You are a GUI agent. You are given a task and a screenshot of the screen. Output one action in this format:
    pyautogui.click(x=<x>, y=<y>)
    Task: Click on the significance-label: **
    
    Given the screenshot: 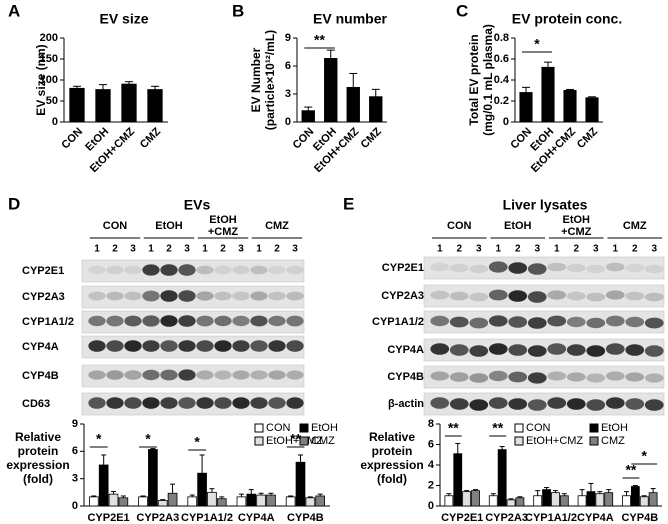 What is the action you would take?
    pyautogui.click(x=630, y=470)
    